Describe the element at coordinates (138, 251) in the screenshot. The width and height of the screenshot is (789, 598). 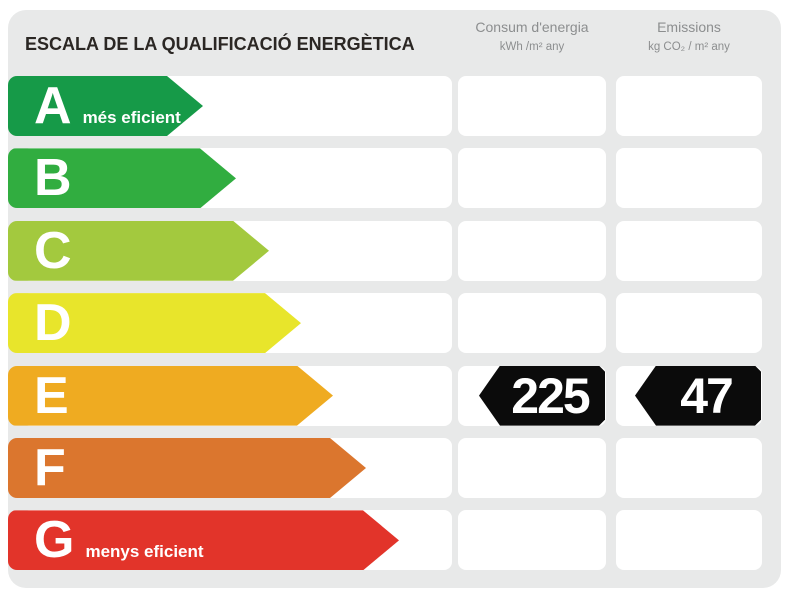
I see `rating-arrow-c: C` at that location.